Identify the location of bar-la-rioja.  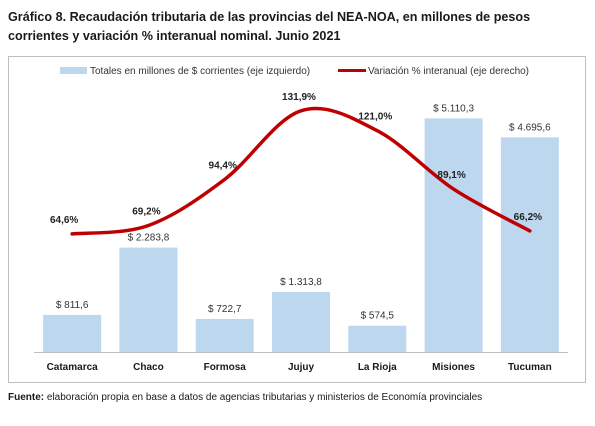
(377, 338).